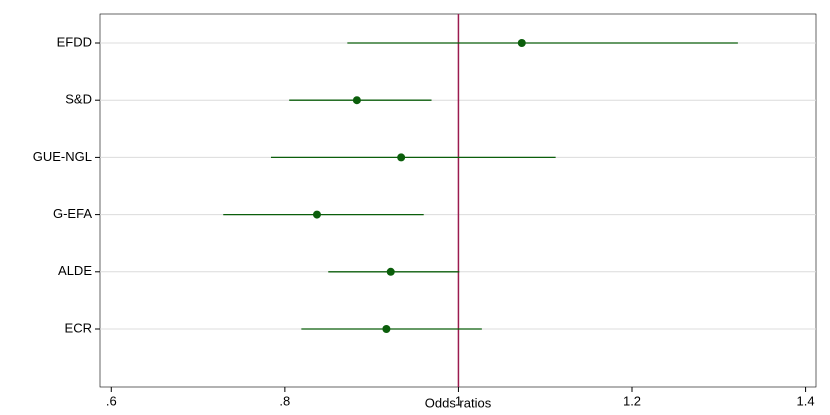 Image resolution: width=830 pixels, height=415 pixels. I want to click on x-tick-label: .8, so click(284, 400).